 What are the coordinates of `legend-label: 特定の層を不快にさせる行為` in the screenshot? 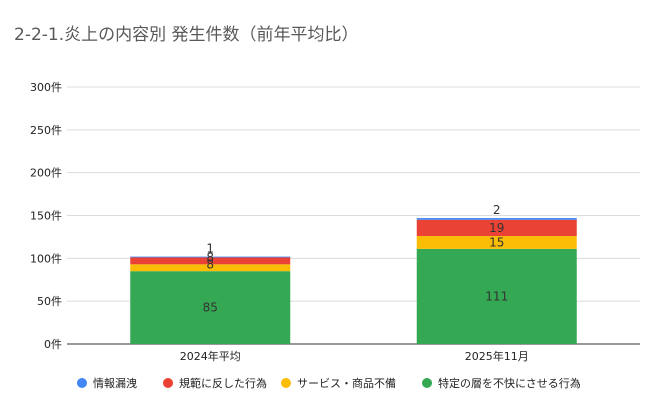 It's located at (509, 383).